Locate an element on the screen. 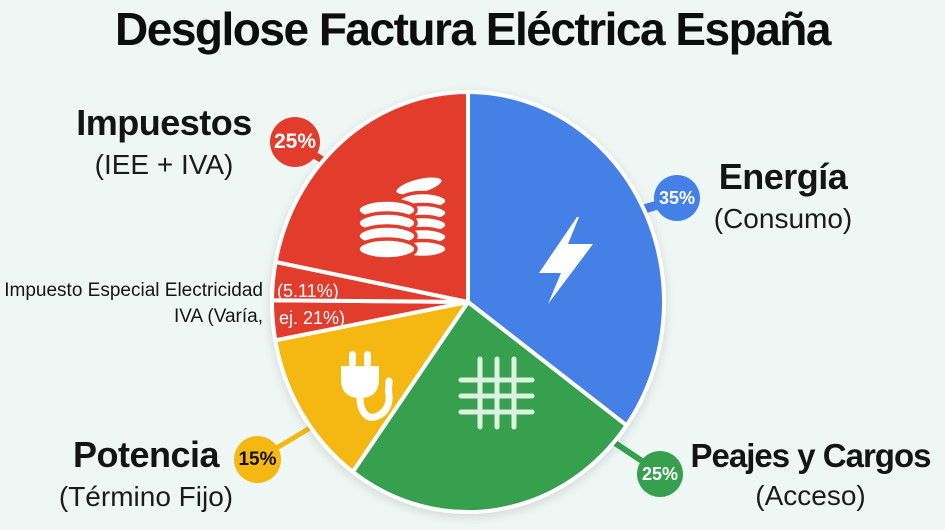 Image resolution: width=945 pixels, height=530 pixels. impuestos-percent-badge: 25% is located at coordinates (295, 142).